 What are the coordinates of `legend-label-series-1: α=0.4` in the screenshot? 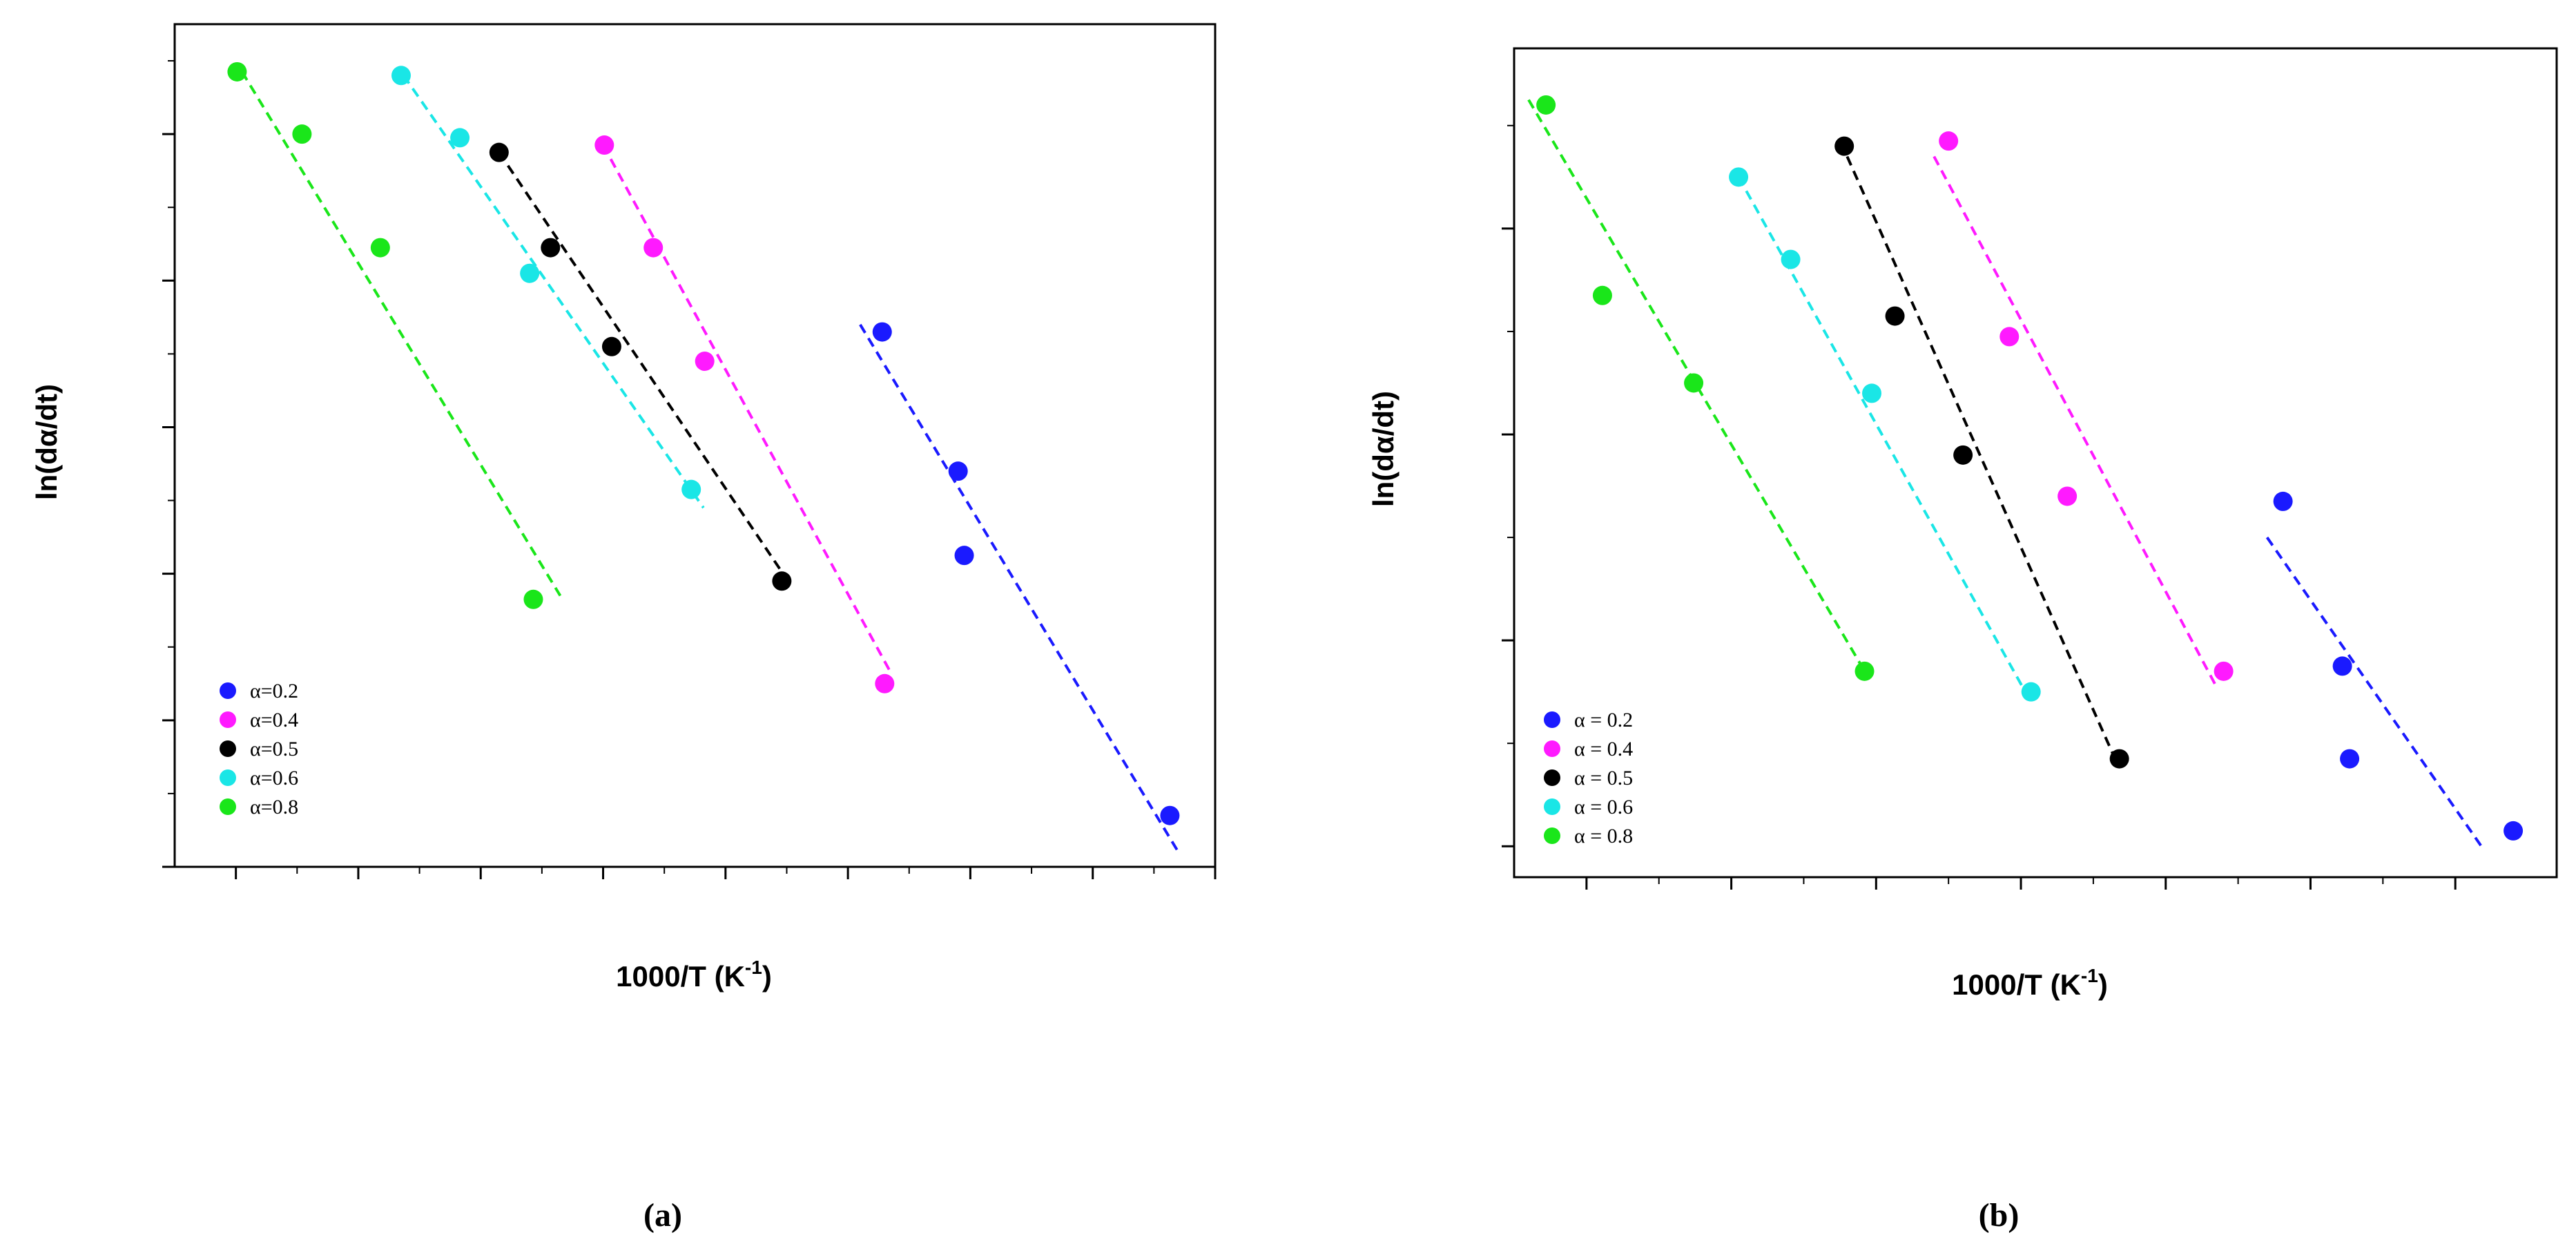 It's located at (274, 720).